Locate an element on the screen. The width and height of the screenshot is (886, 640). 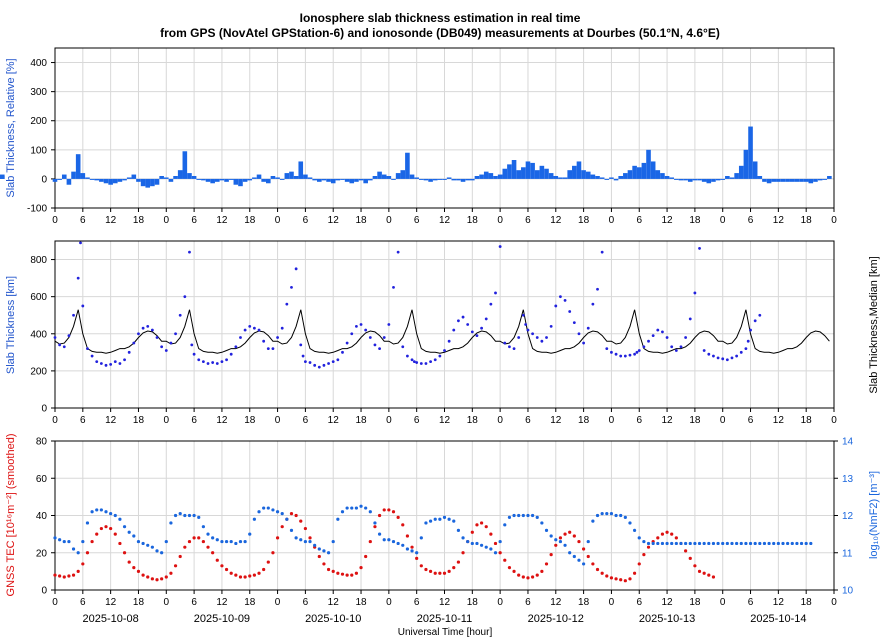
relative-xtick-label: 12 is located at coordinates (445, 220).